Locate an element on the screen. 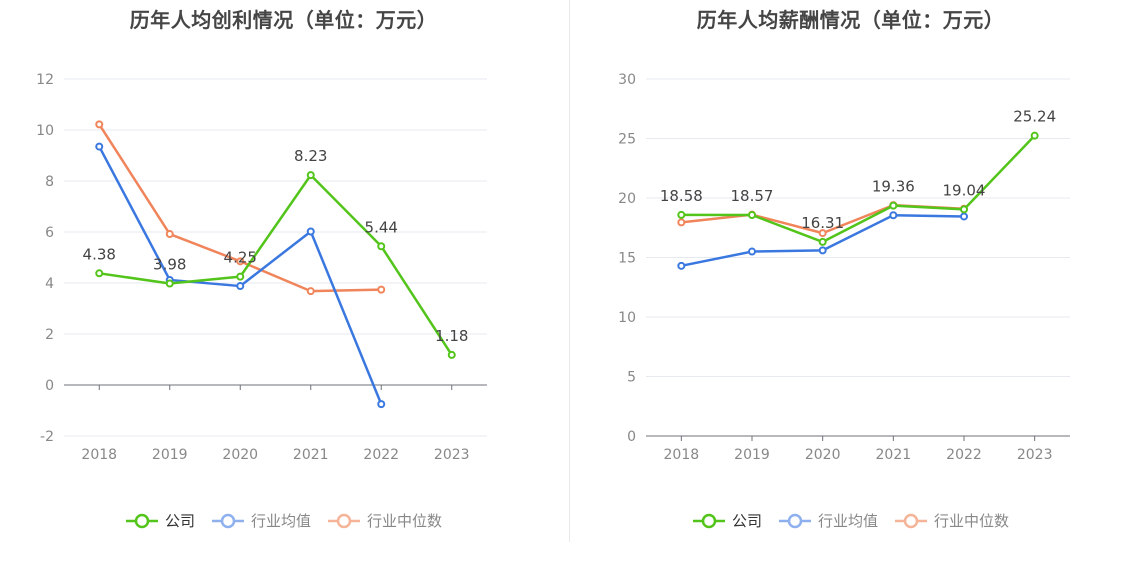 Image resolution: width=1134 pixels, height=582 pixels. data-label: 18.57 is located at coordinates (752, 196).